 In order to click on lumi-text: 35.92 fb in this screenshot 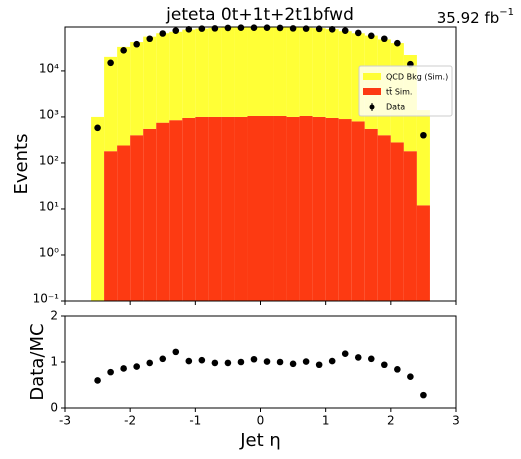, I will do `click(468, 18)`.